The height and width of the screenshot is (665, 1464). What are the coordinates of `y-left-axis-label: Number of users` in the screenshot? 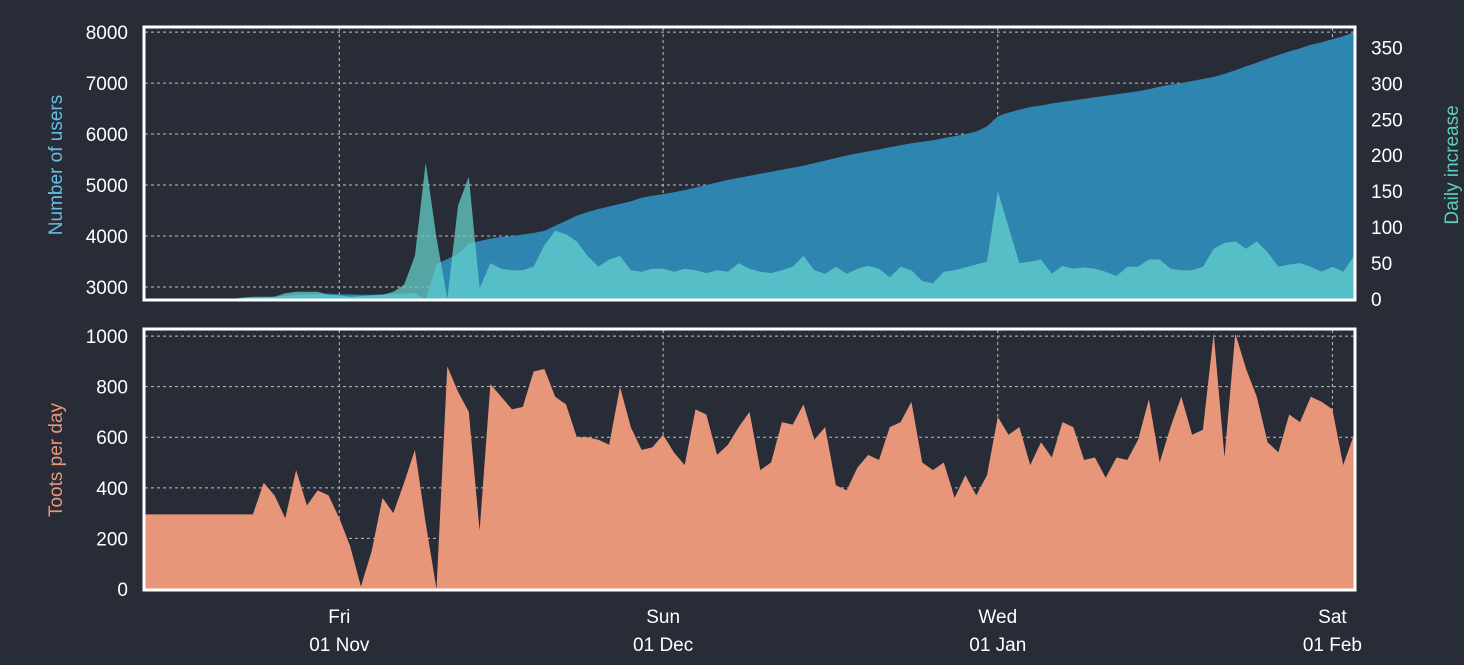 It's located at (56, 165).